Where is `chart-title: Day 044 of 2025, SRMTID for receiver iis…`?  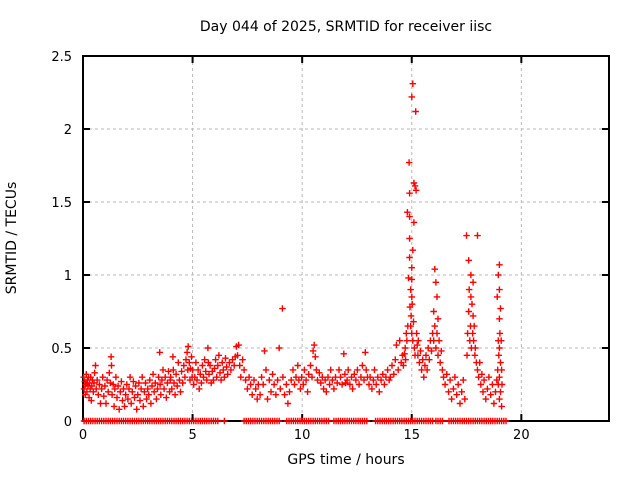
chart-title: Day 044 of 2025, SRMTID for receiver iis… is located at coordinates (346, 27).